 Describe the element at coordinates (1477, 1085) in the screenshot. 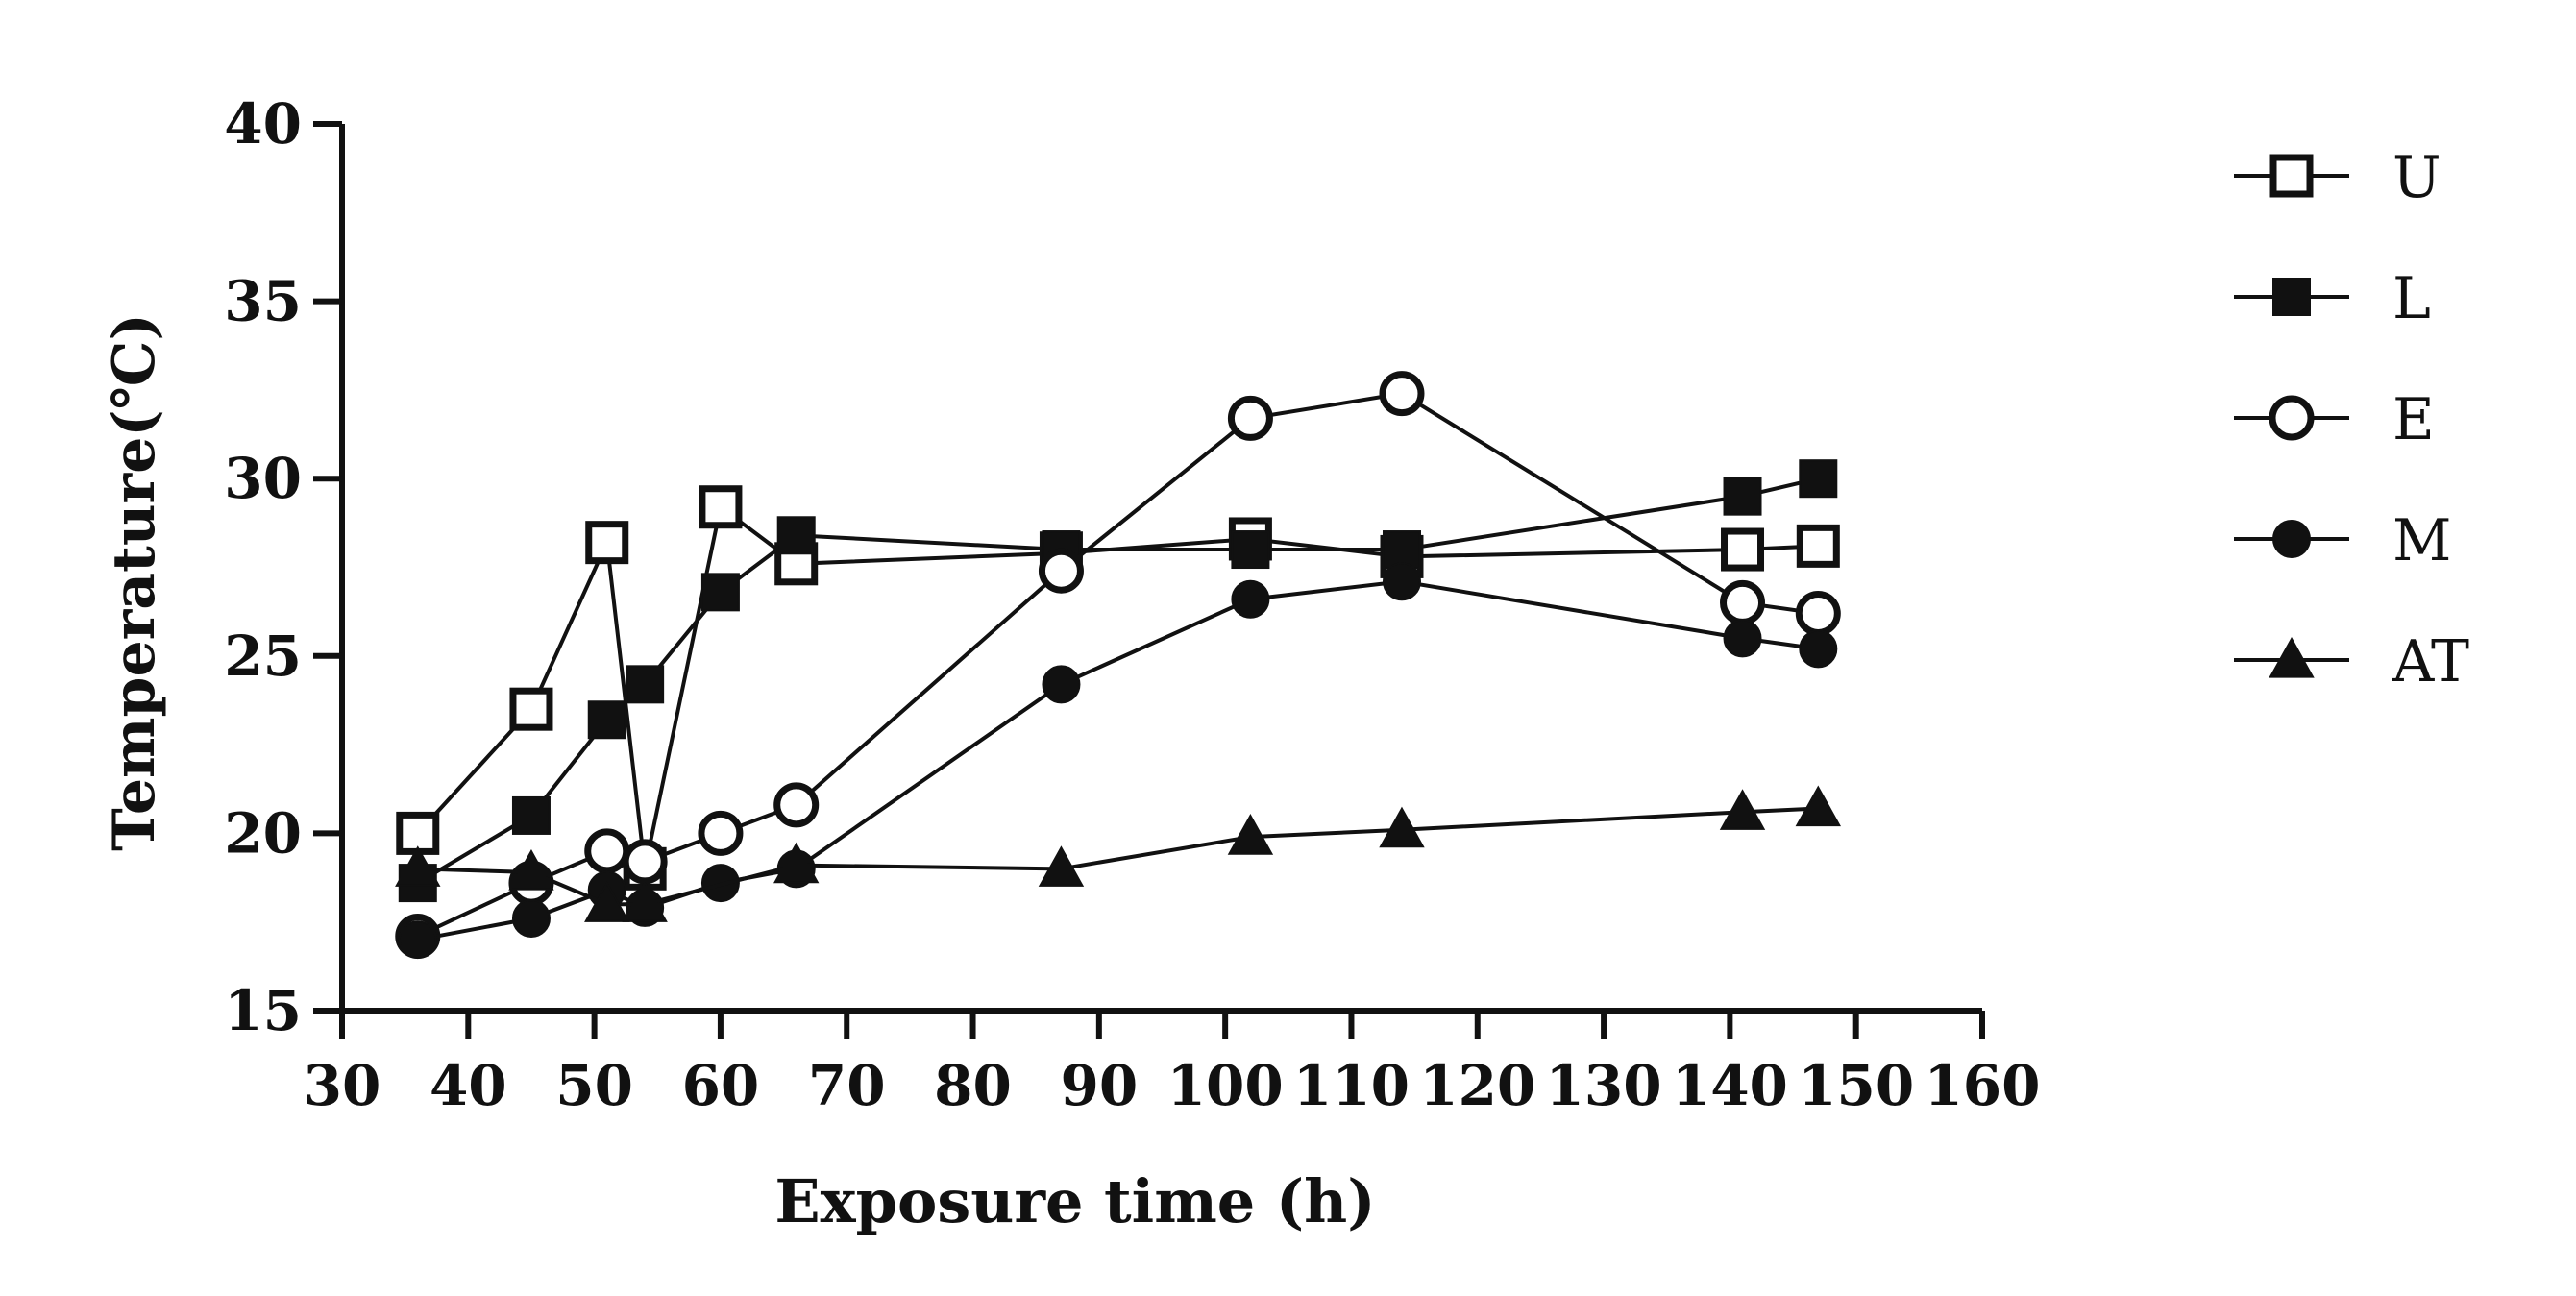

I see `x-tick-label: 120` at that location.